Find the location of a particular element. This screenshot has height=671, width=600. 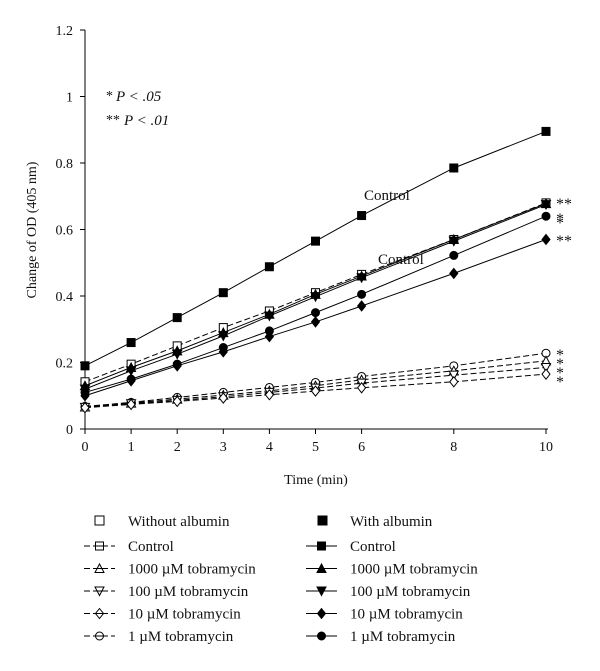

legend-without-item: 100 µM tobramycin is located at coordinates (166, 592).